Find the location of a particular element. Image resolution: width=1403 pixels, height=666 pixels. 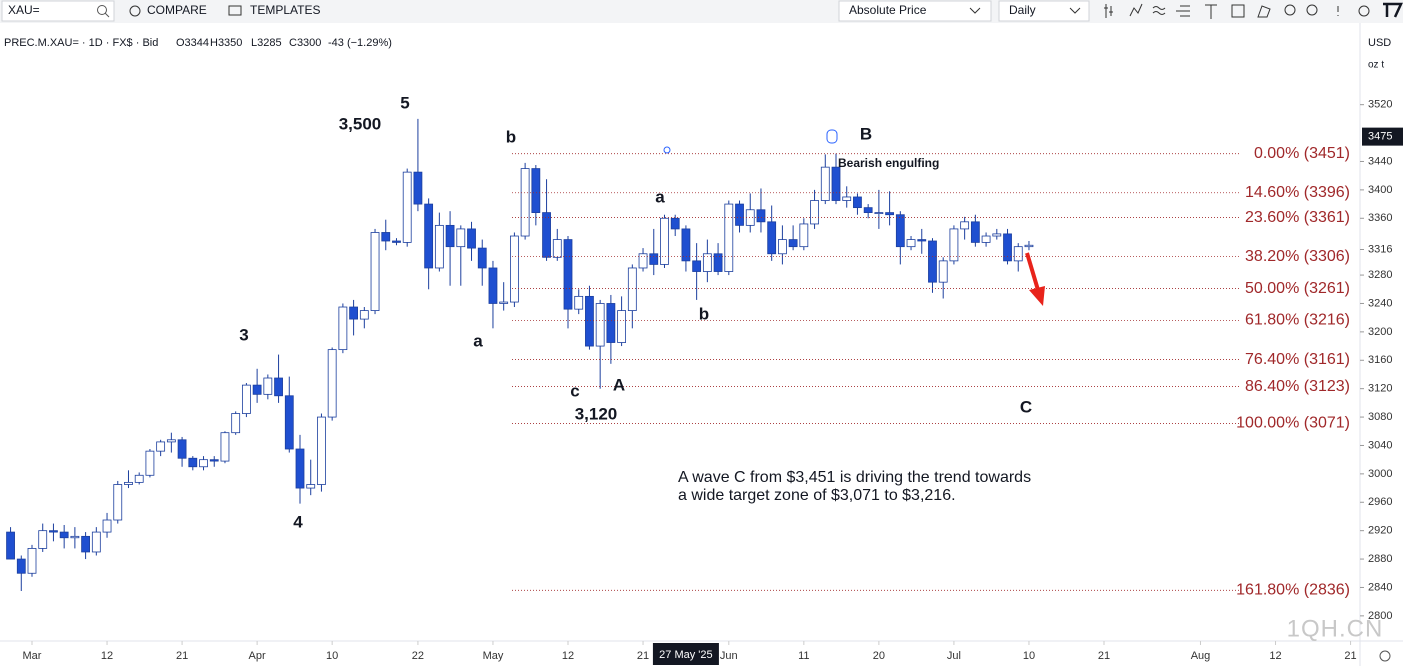

y-tick-label: 3240 is located at coordinates (1380, 303).